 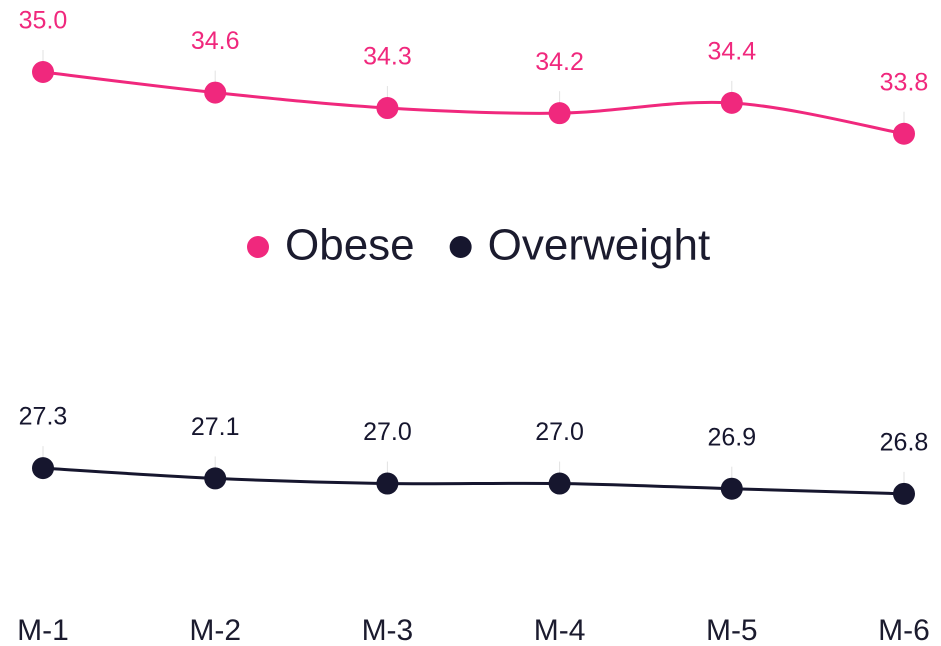 I want to click on legend-label: Overweight, so click(x=599, y=245).